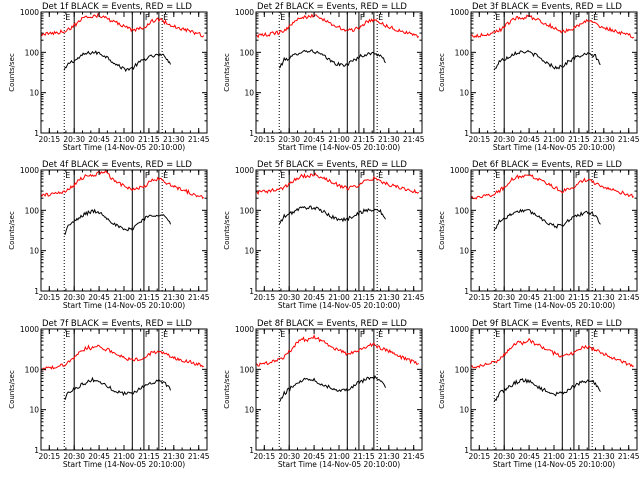 Image resolution: width=640 pixels, height=480 pixels. What do you see at coordinates (547, 165) in the screenshot?
I see `panel-title: Det 6f BLACK = Events, RED = LLD` at bounding box center [547, 165].